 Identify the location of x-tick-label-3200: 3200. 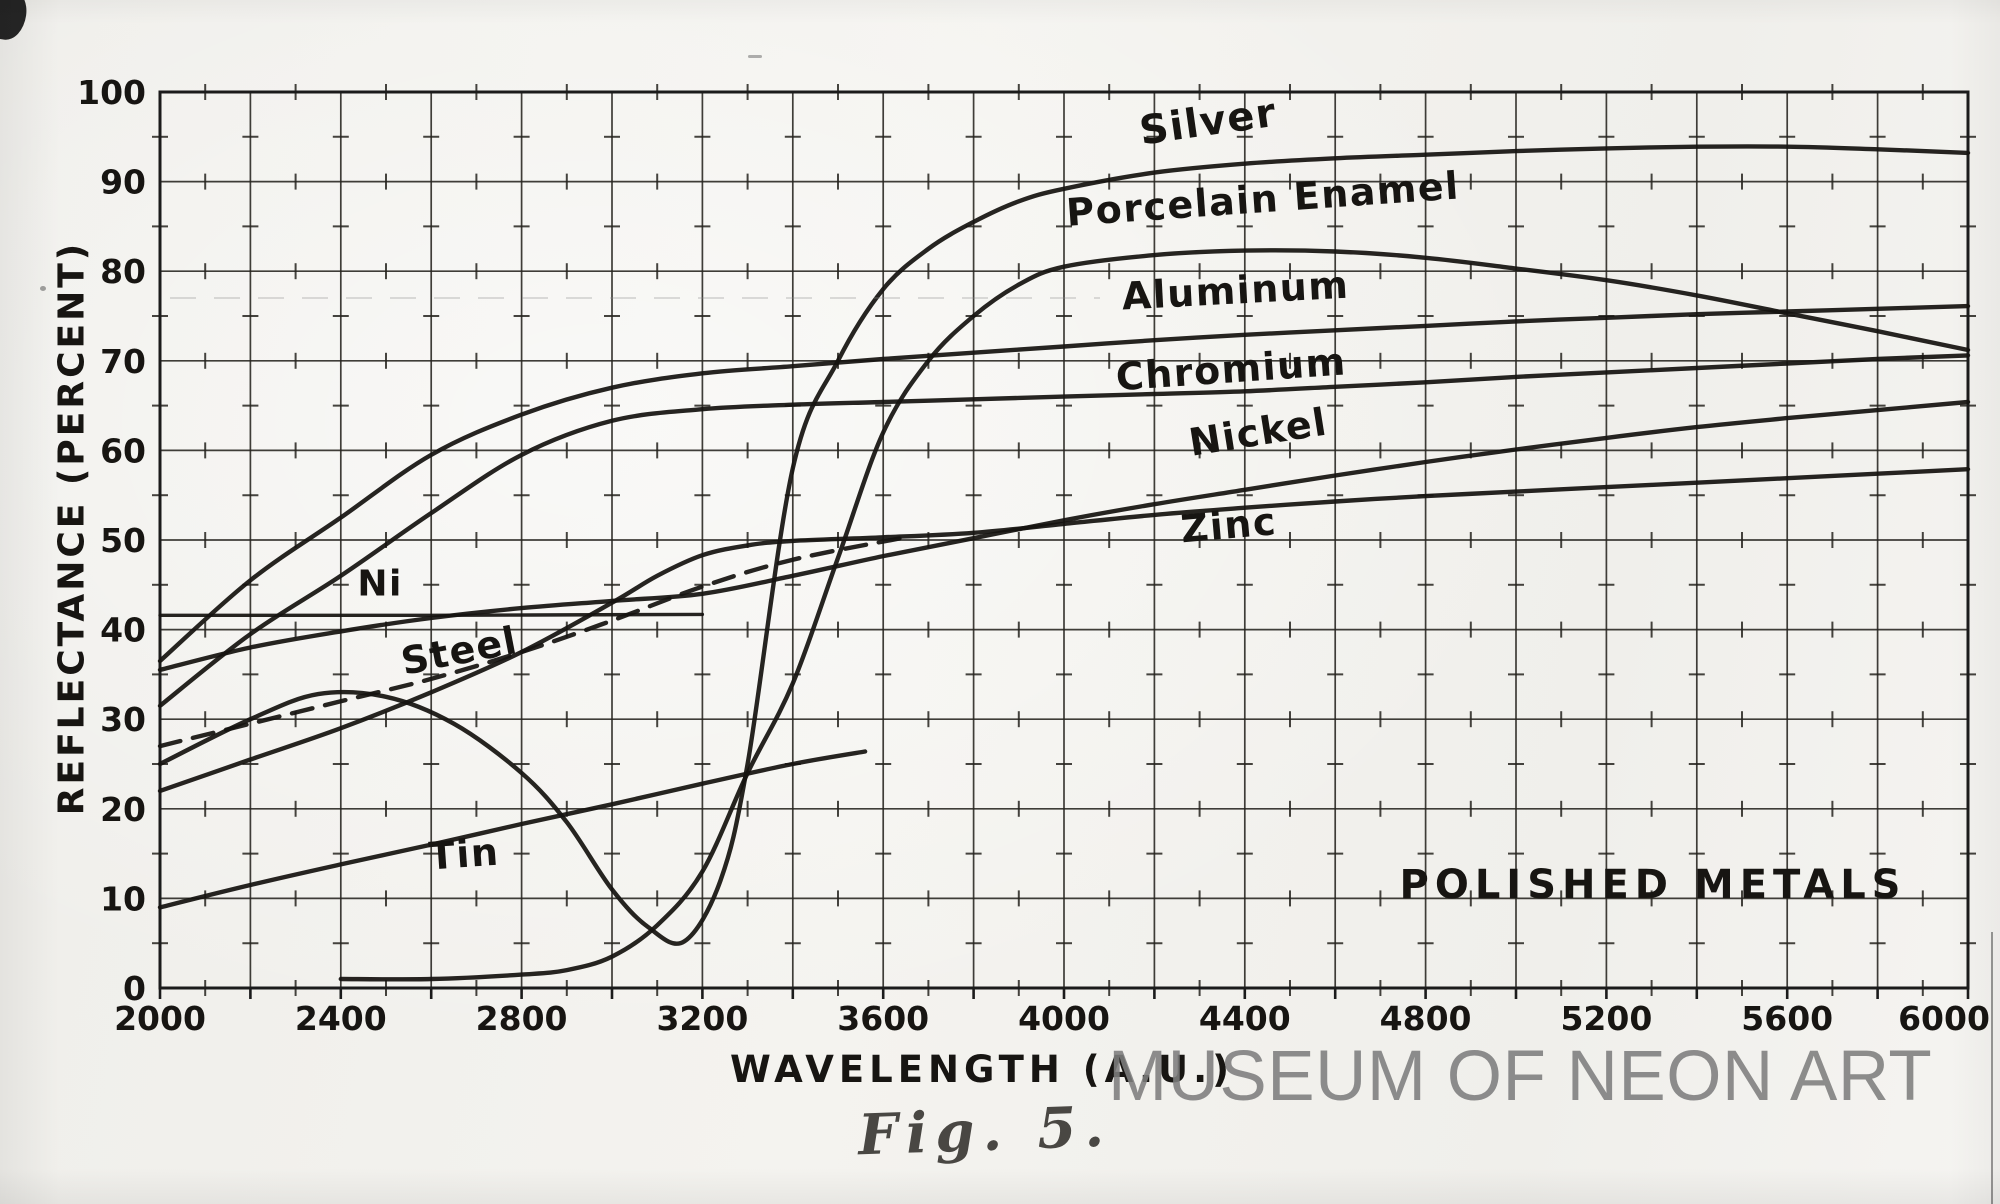
(702, 1018).